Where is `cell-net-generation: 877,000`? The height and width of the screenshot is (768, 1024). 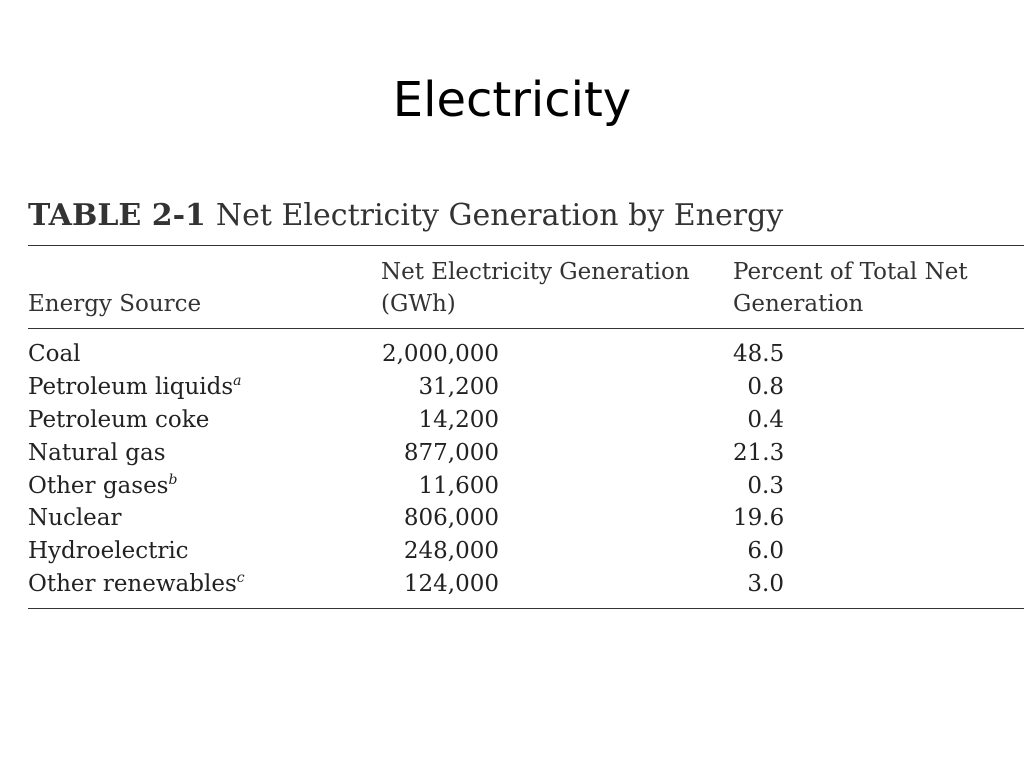 cell-net-generation: 877,000 is located at coordinates (451, 452).